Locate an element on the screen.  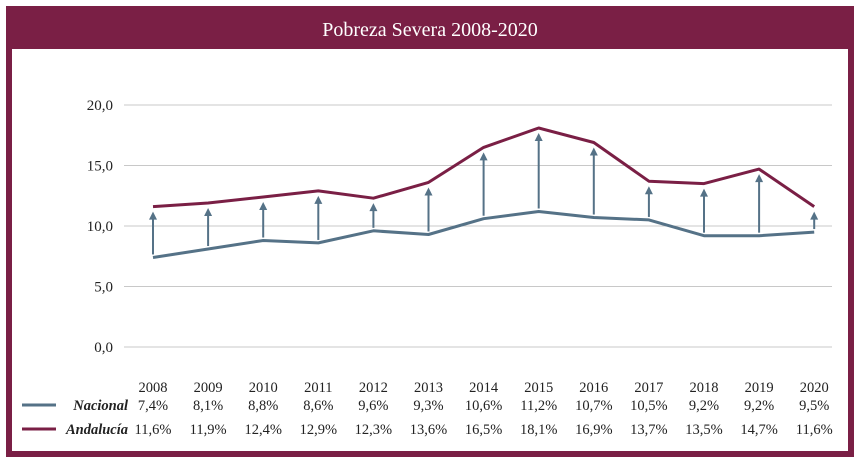
x-tick-label: 2019 is located at coordinates (759, 388).